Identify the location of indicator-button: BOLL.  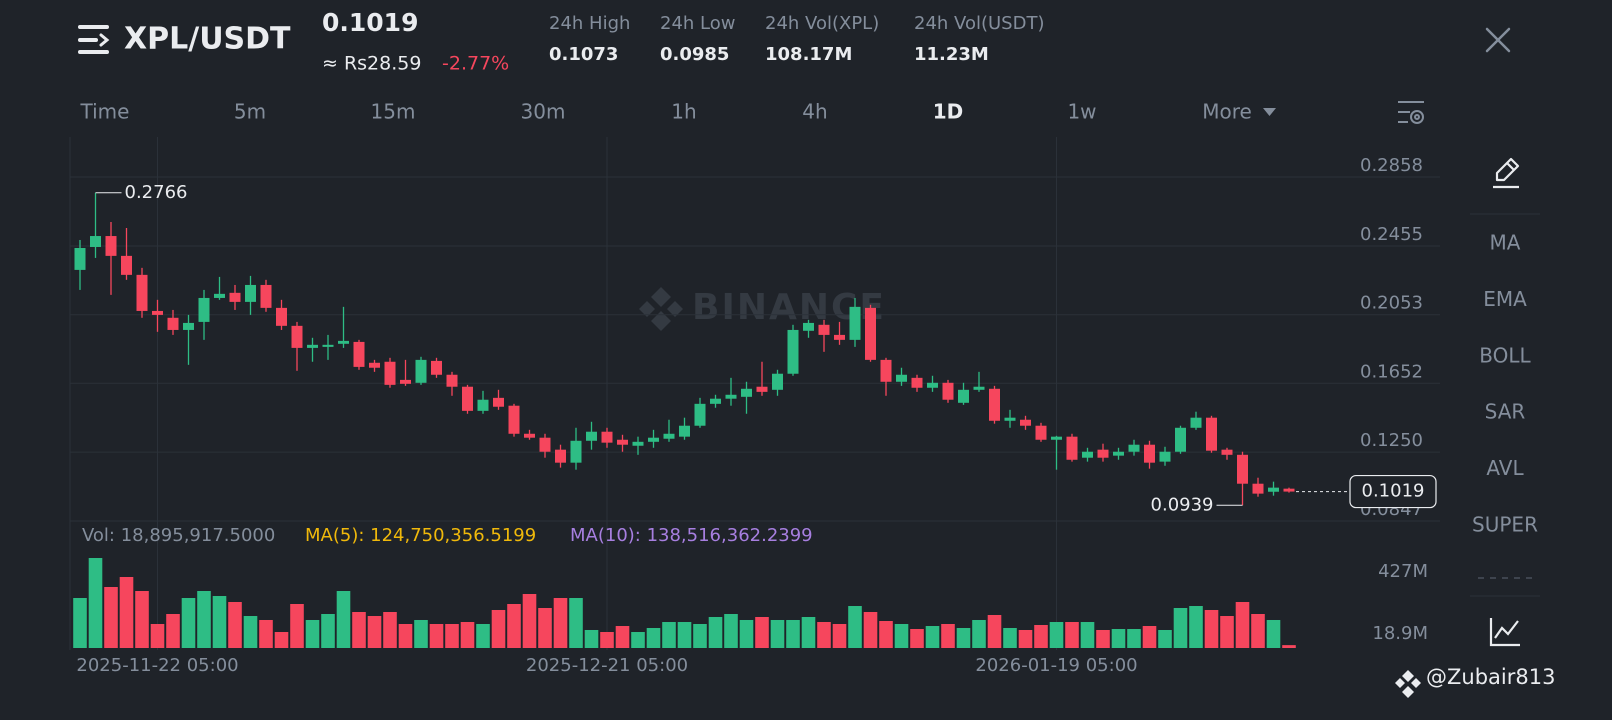
(1505, 355).